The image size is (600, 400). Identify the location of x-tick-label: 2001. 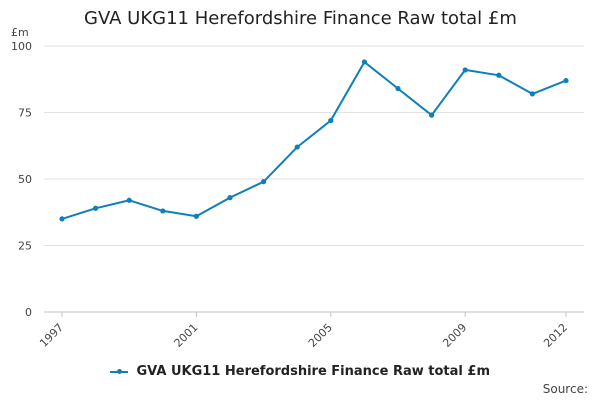
(186, 335).